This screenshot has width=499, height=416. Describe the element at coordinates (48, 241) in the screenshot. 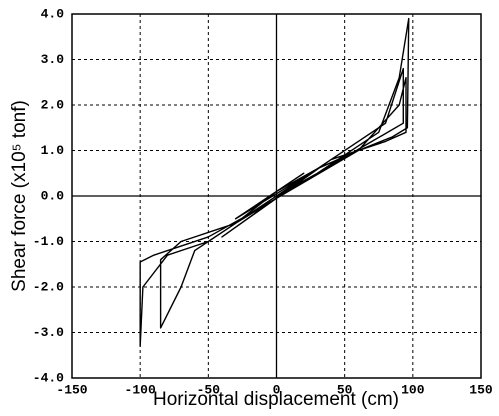

I see `y-tick-label: -1.0` at that location.